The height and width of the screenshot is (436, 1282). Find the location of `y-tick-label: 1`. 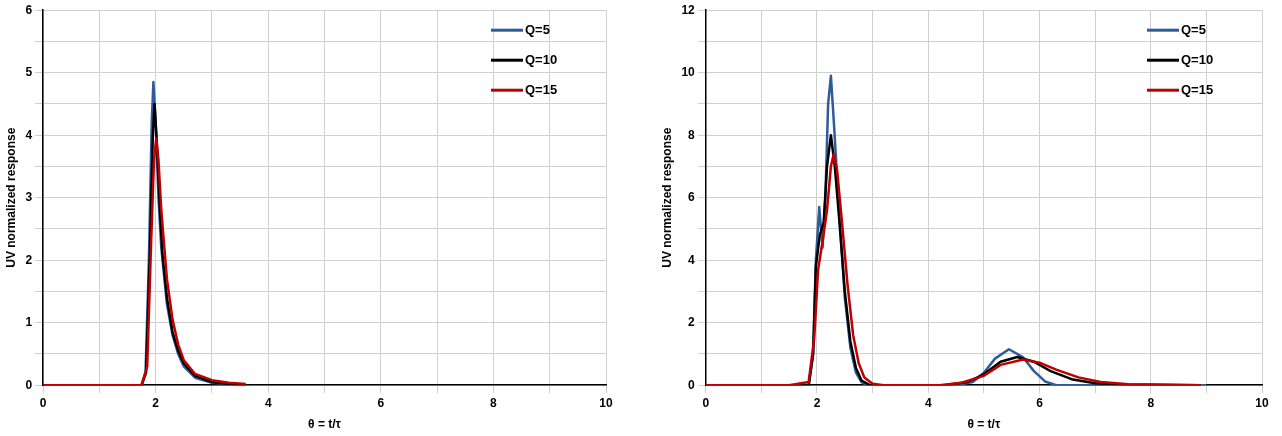

y-tick-label: 1 is located at coordinates (29, 322).